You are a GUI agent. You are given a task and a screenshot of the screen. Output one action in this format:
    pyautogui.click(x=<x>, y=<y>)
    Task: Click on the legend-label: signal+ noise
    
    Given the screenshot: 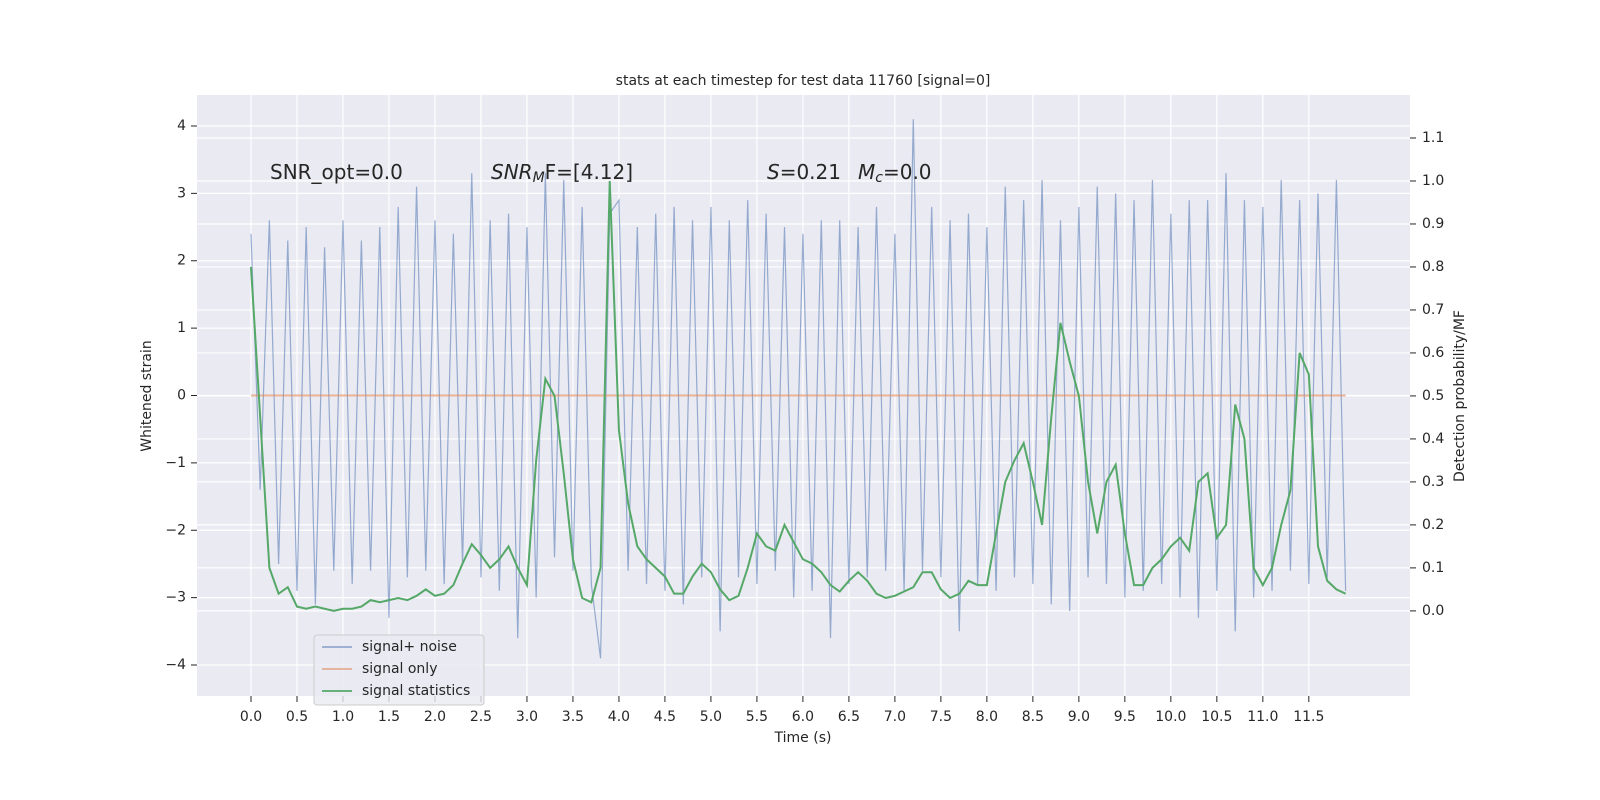 What is the action you would take?
    pyautogui.click(x=409, y=647)
    